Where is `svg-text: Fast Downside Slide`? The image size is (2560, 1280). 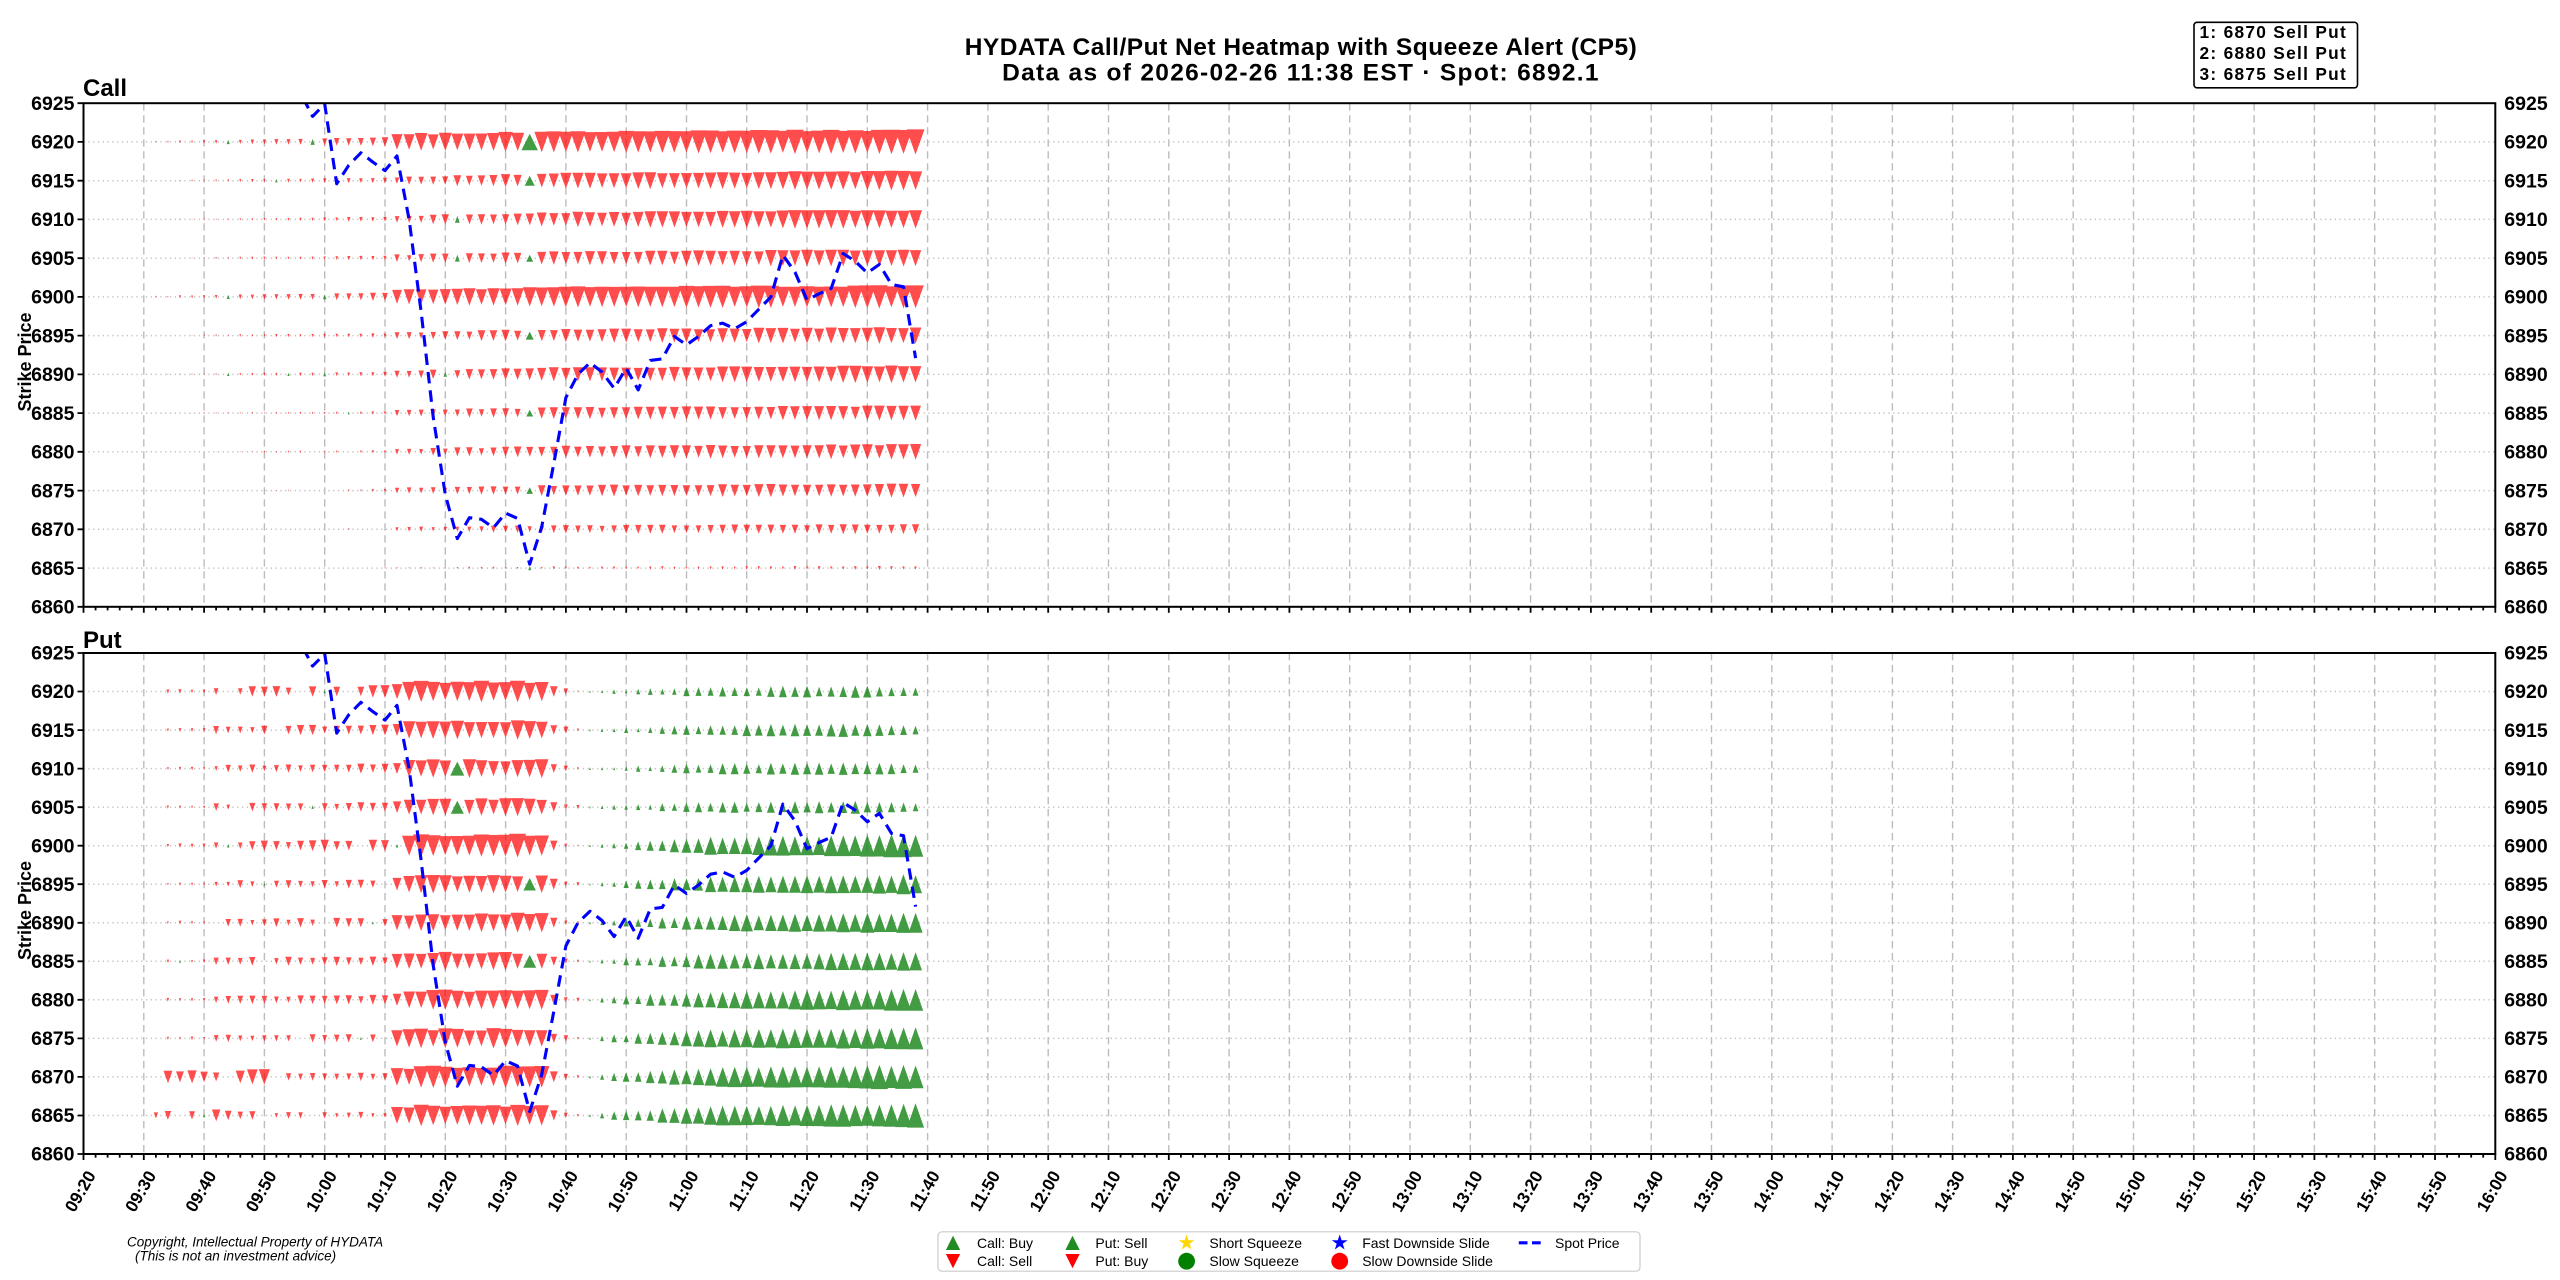
svg-text: Fast Downside Slide is located at coordinates (1426, 1243).